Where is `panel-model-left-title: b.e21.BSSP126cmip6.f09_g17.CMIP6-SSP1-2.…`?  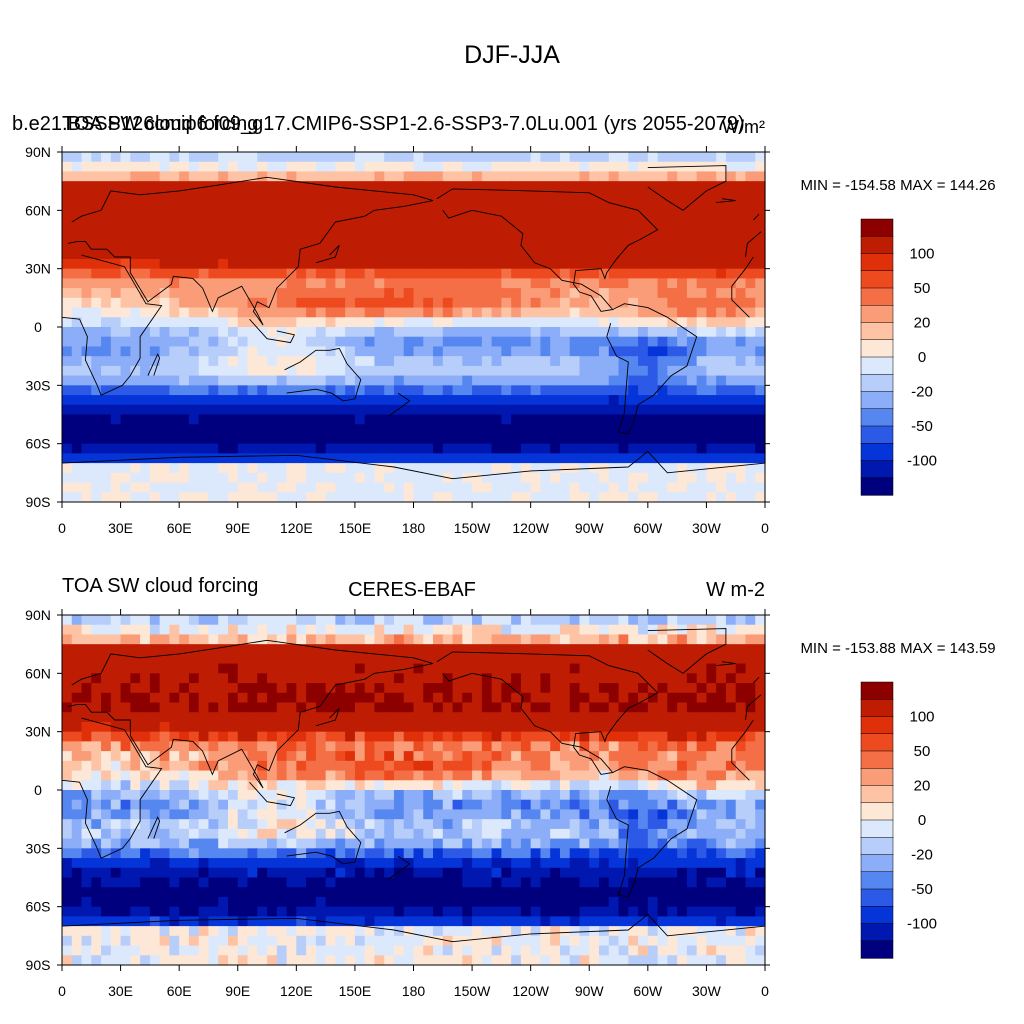
panel-model-left-title: b.e21.BSSP126cmip6.f09_g17.CMIP6-SSP1-2.… is located at coordinates (378, 124).